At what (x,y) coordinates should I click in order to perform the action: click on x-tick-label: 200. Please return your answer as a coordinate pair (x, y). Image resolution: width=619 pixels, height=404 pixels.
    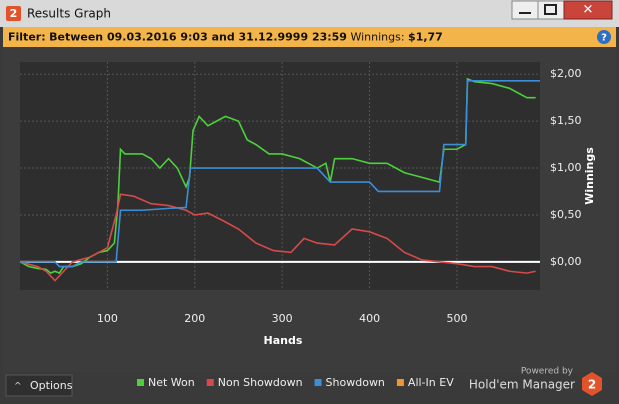
    Looking at the image, I should click on (194, 318).